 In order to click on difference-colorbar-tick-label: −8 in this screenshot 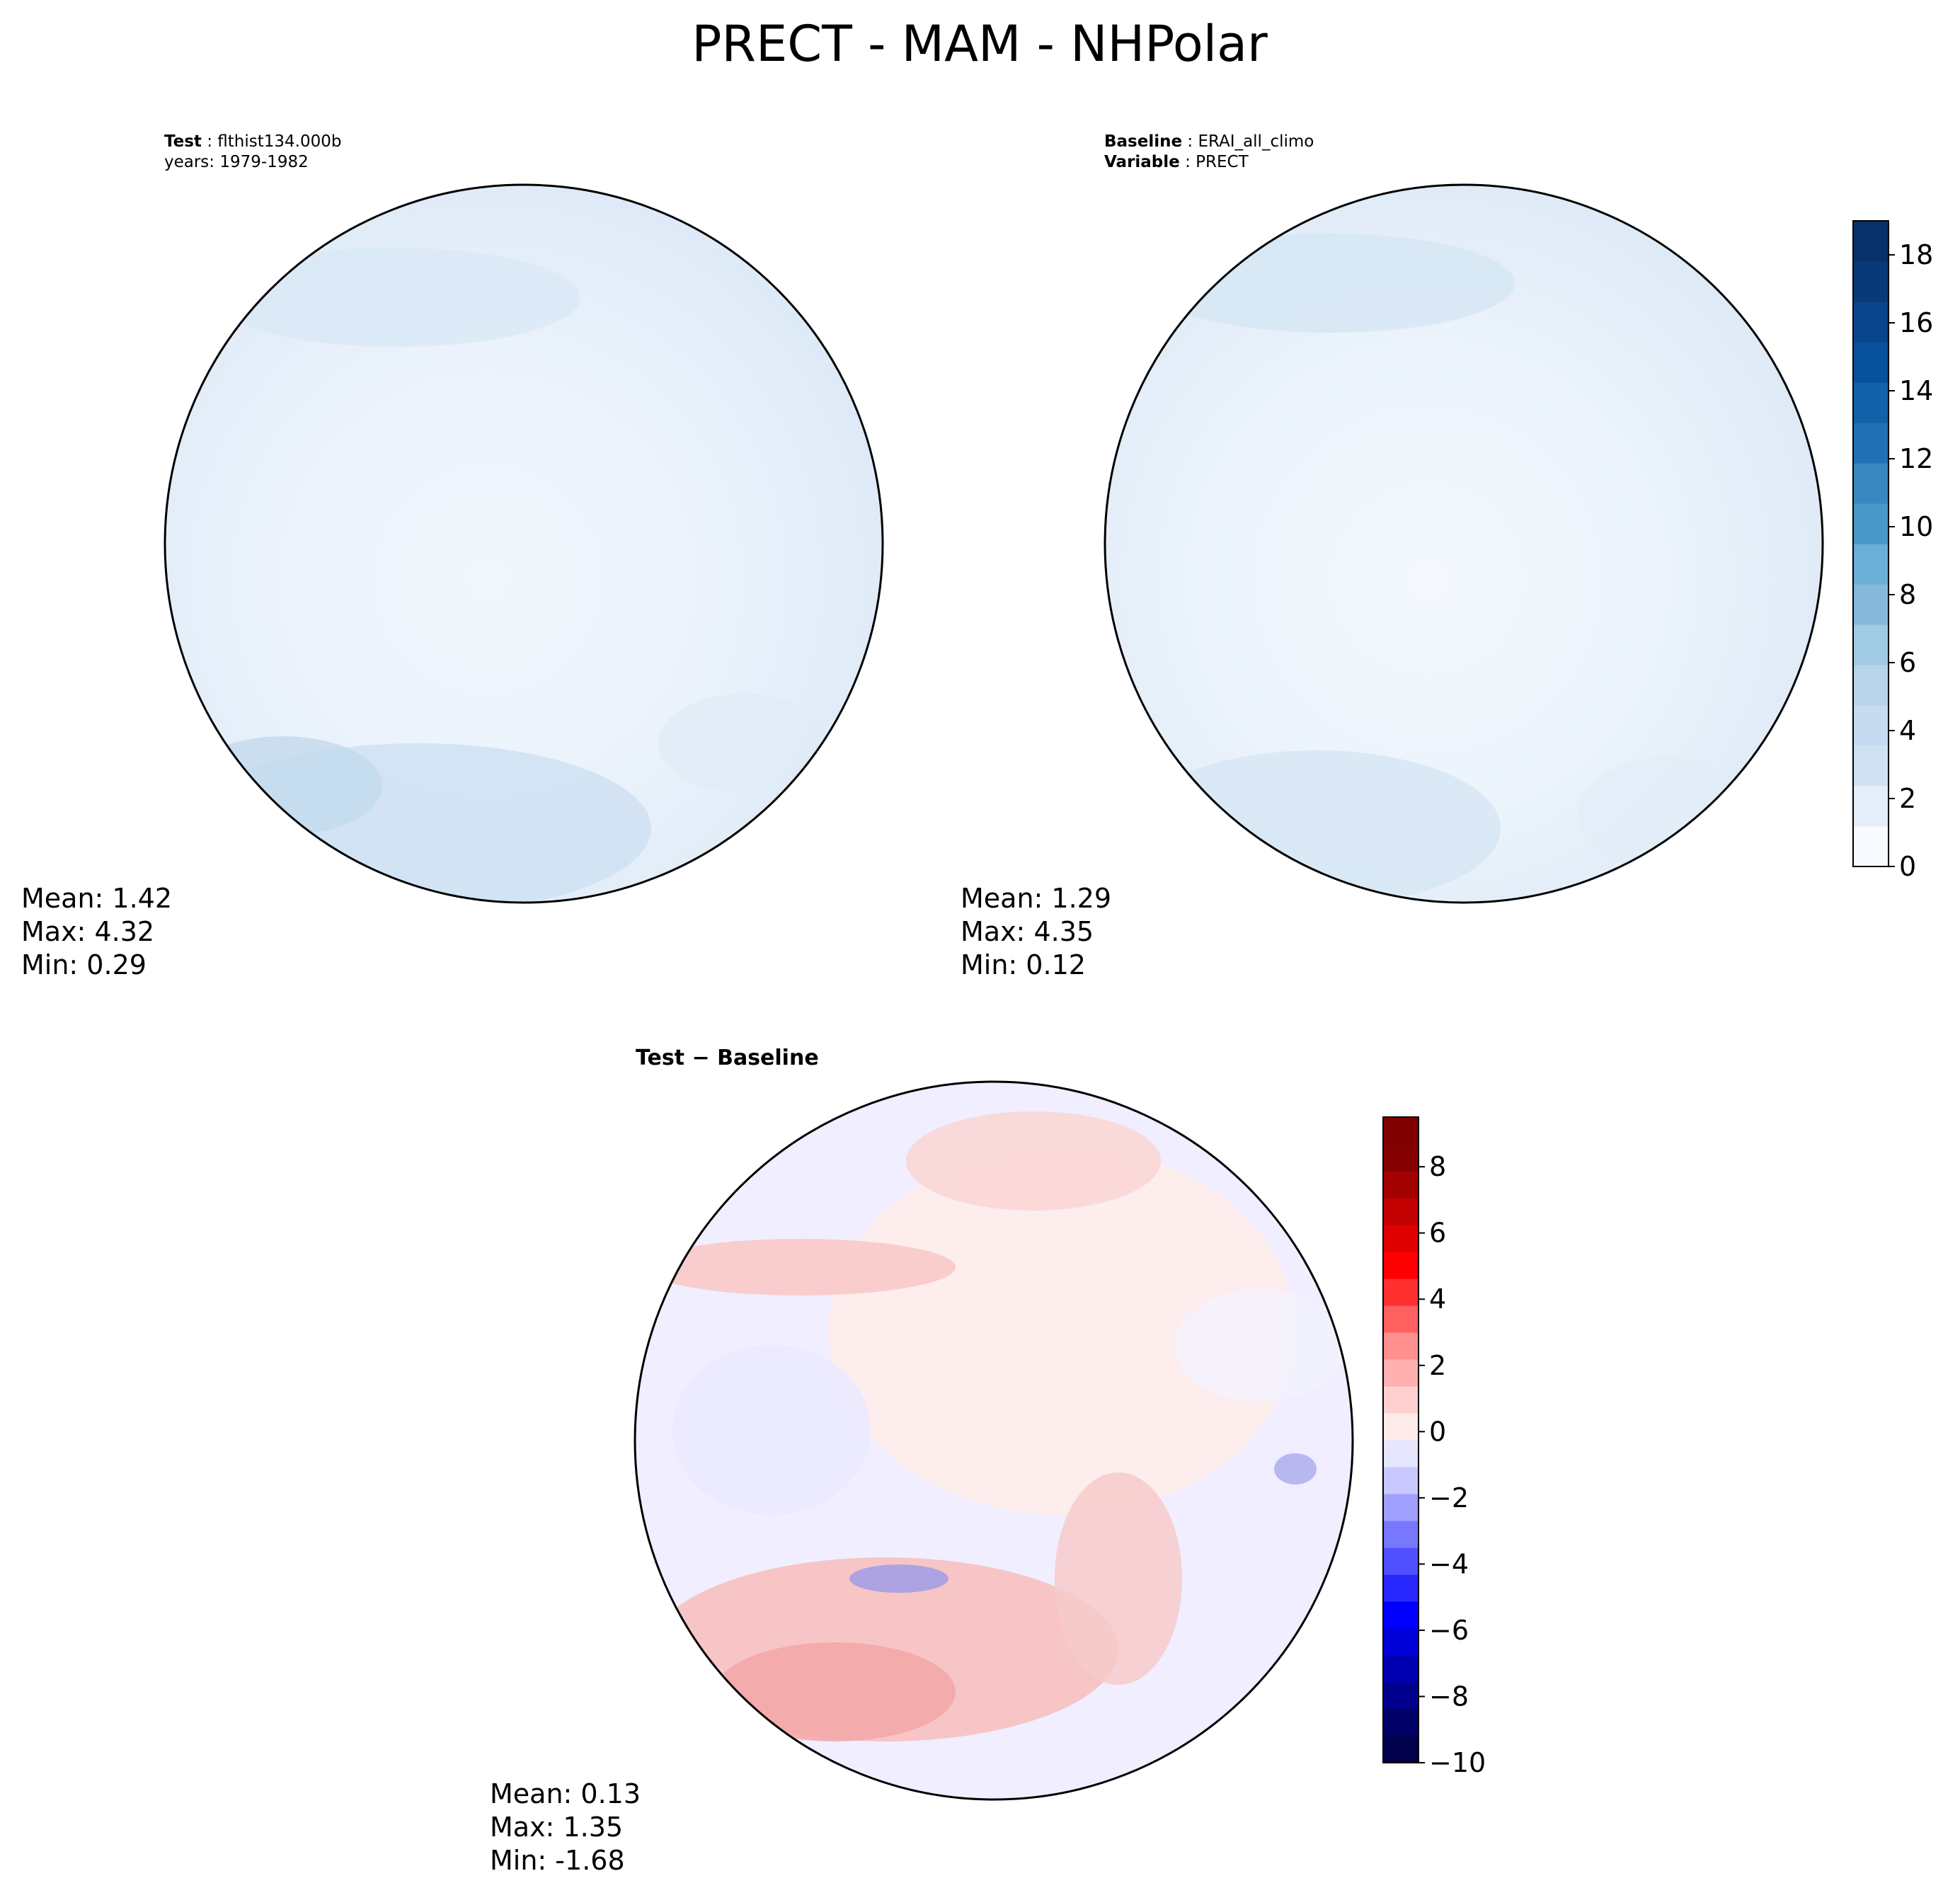, I will do `click(1449, 1697)`.